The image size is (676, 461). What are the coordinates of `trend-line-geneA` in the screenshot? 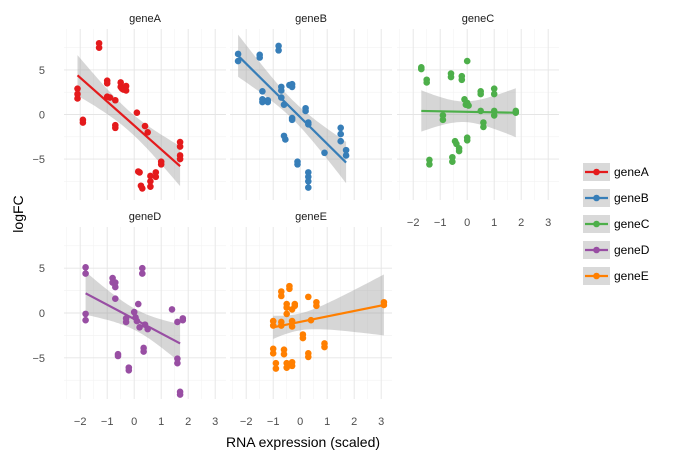 It's located at (128, 120).